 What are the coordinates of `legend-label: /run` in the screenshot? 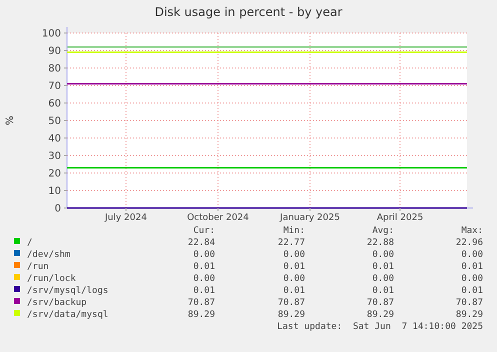 It's located at (38, 267).